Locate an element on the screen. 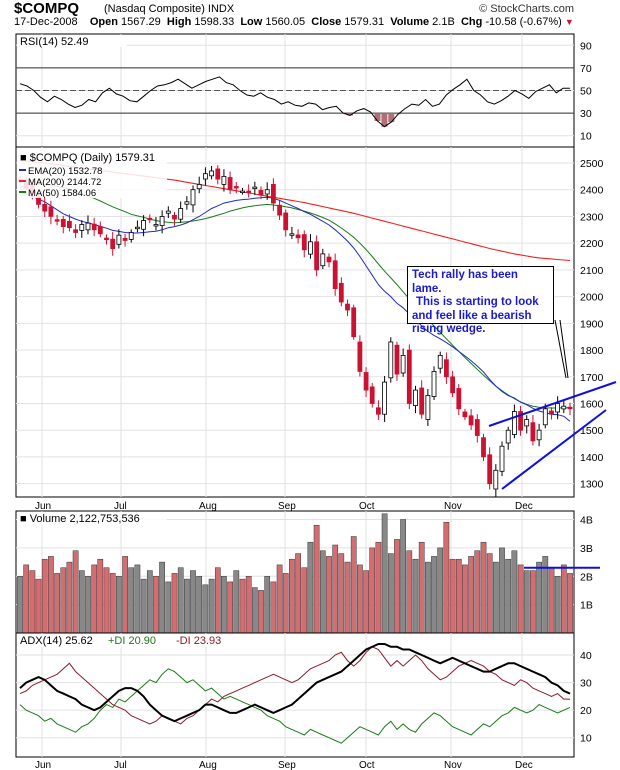  annotation-line-4: rising wedge. is located at coordinates (449, 329).